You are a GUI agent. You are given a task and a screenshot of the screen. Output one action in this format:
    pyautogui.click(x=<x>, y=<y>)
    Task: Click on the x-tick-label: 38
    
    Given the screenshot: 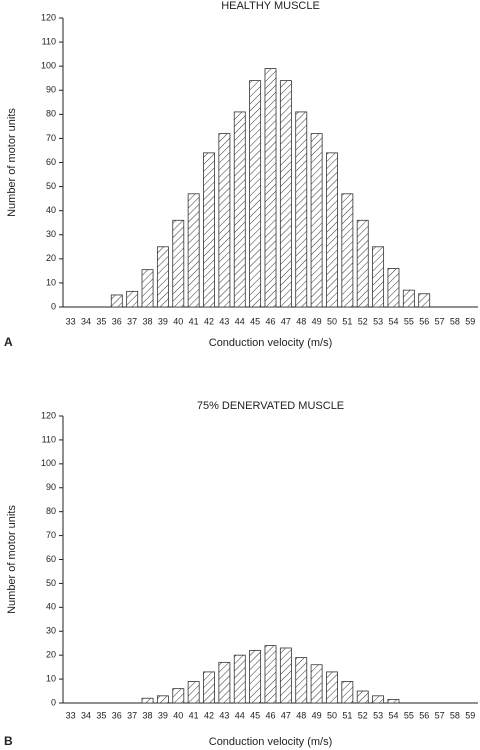 What is the action you would take?
    pyautogui.click(x=148, y=715)
    